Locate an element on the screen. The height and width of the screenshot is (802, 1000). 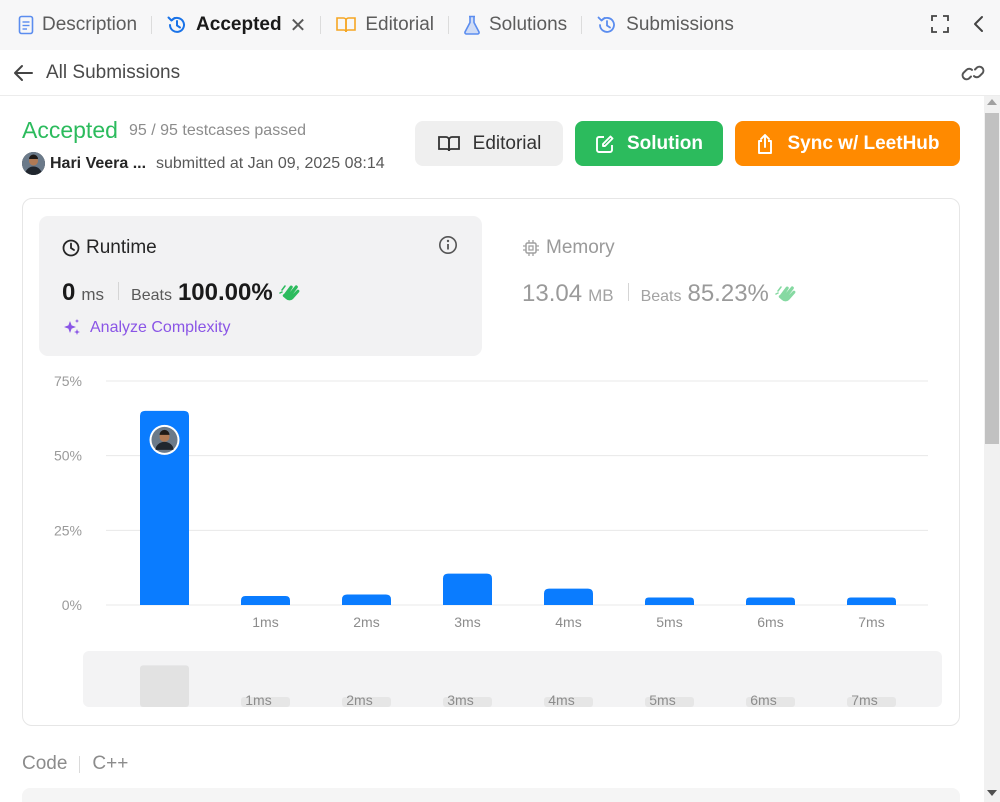
tab-accepted: Accepted ✕ is located at coordinates (241, 25).